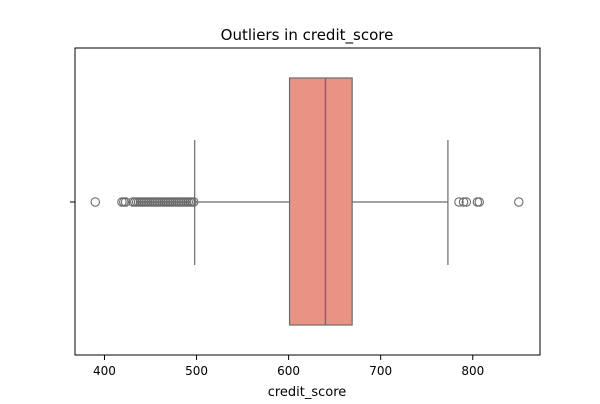 Image resolution: width=600 pixels, height=404 pixels. I want to click on x-axis-tick-label: 600, so click(288, 371).